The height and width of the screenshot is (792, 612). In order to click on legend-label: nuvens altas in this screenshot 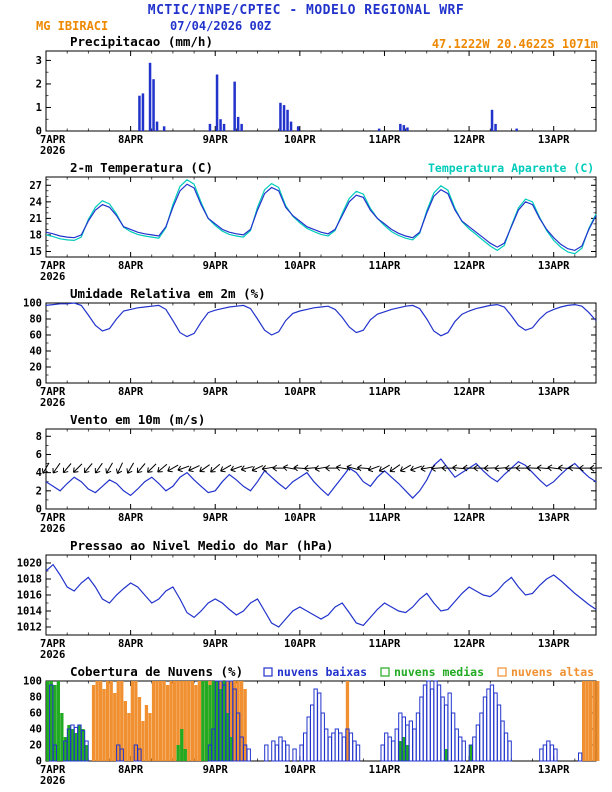, I will do `click(552, 672)`.